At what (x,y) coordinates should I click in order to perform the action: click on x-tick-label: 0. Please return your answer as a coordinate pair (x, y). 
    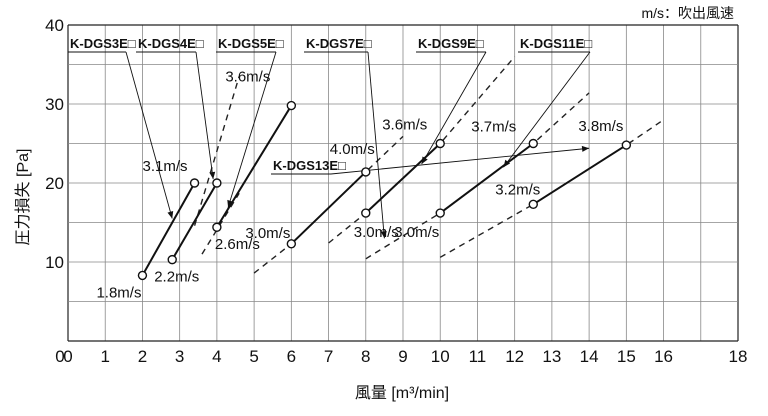
    Looking at the image, I should click on (67, 356).